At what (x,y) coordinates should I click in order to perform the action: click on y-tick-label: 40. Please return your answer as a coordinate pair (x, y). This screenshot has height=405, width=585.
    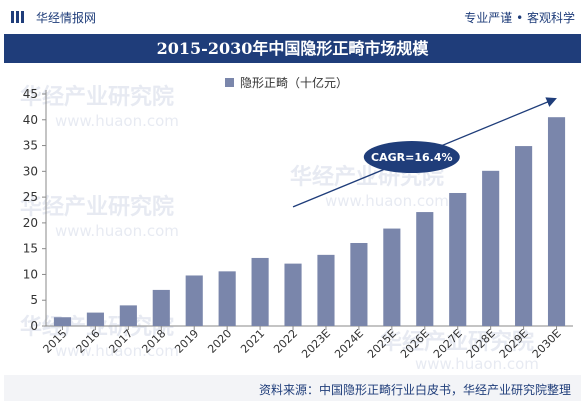
    Looking at the image, I should click on (30, 120).